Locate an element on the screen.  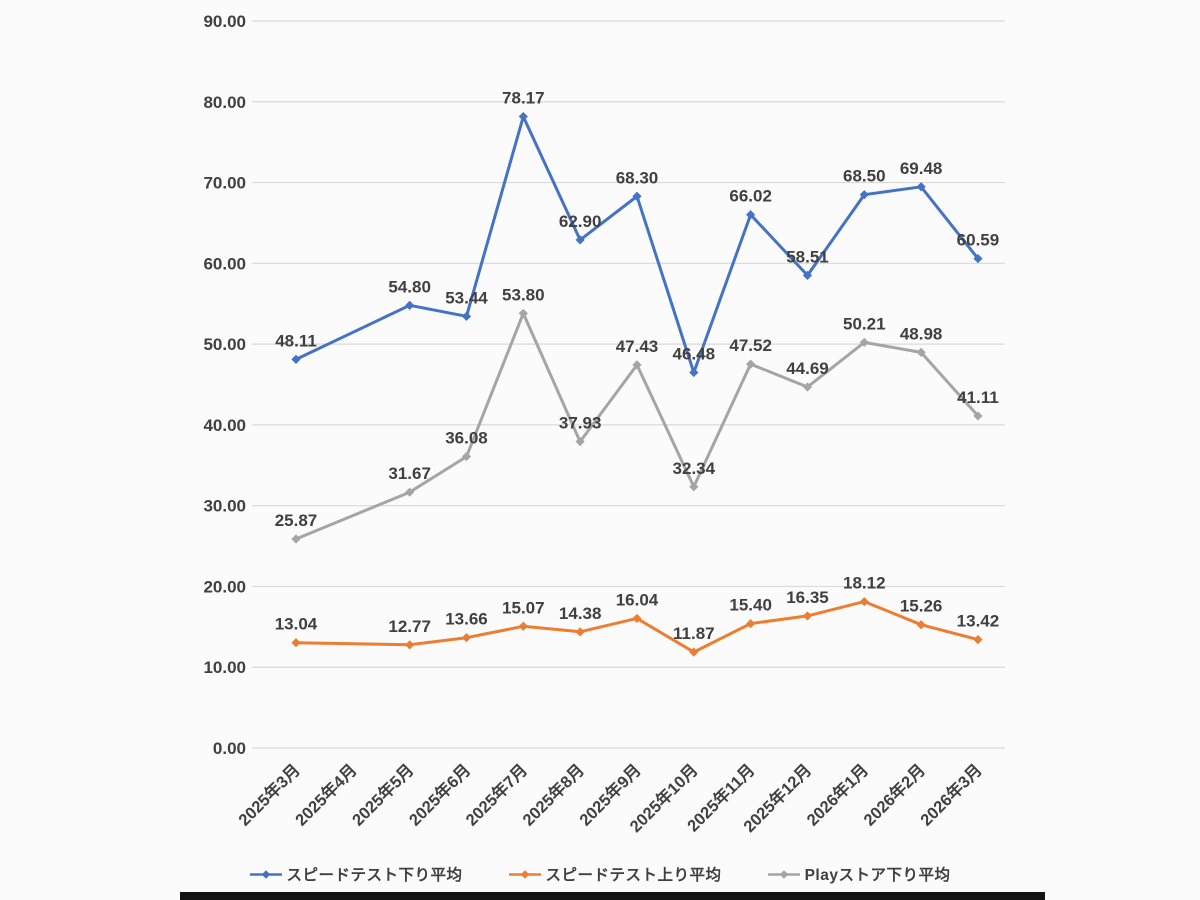
legend-label: スピードテスト上り平均 is located at coordinates (633, 875).